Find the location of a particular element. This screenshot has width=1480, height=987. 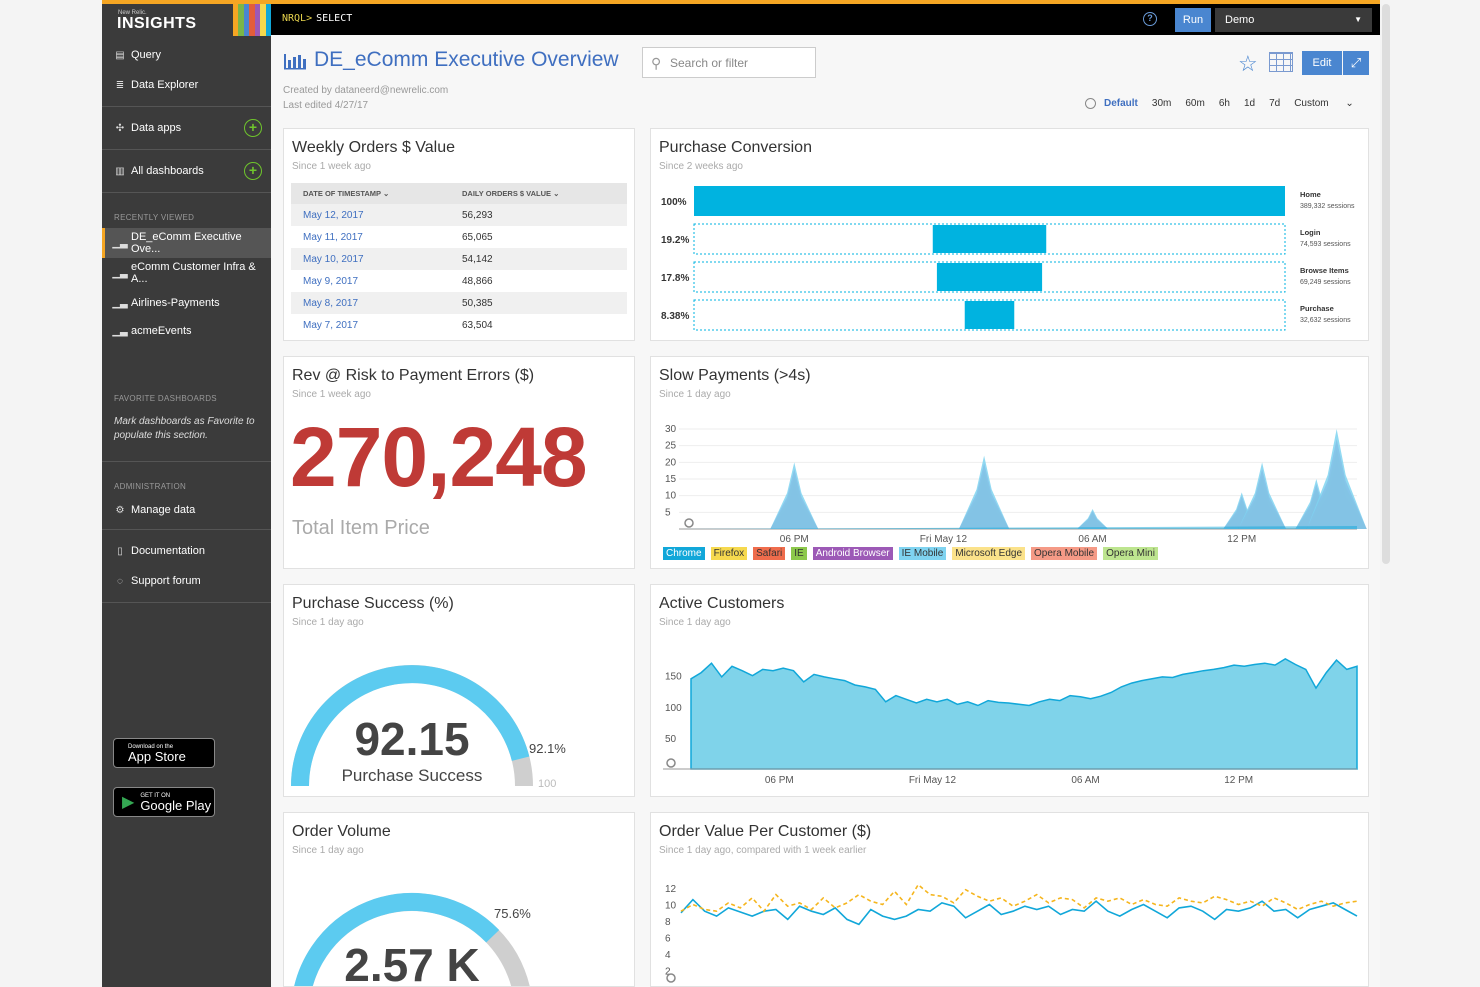

legend-item: Safari is located at coordinates (769, 553).